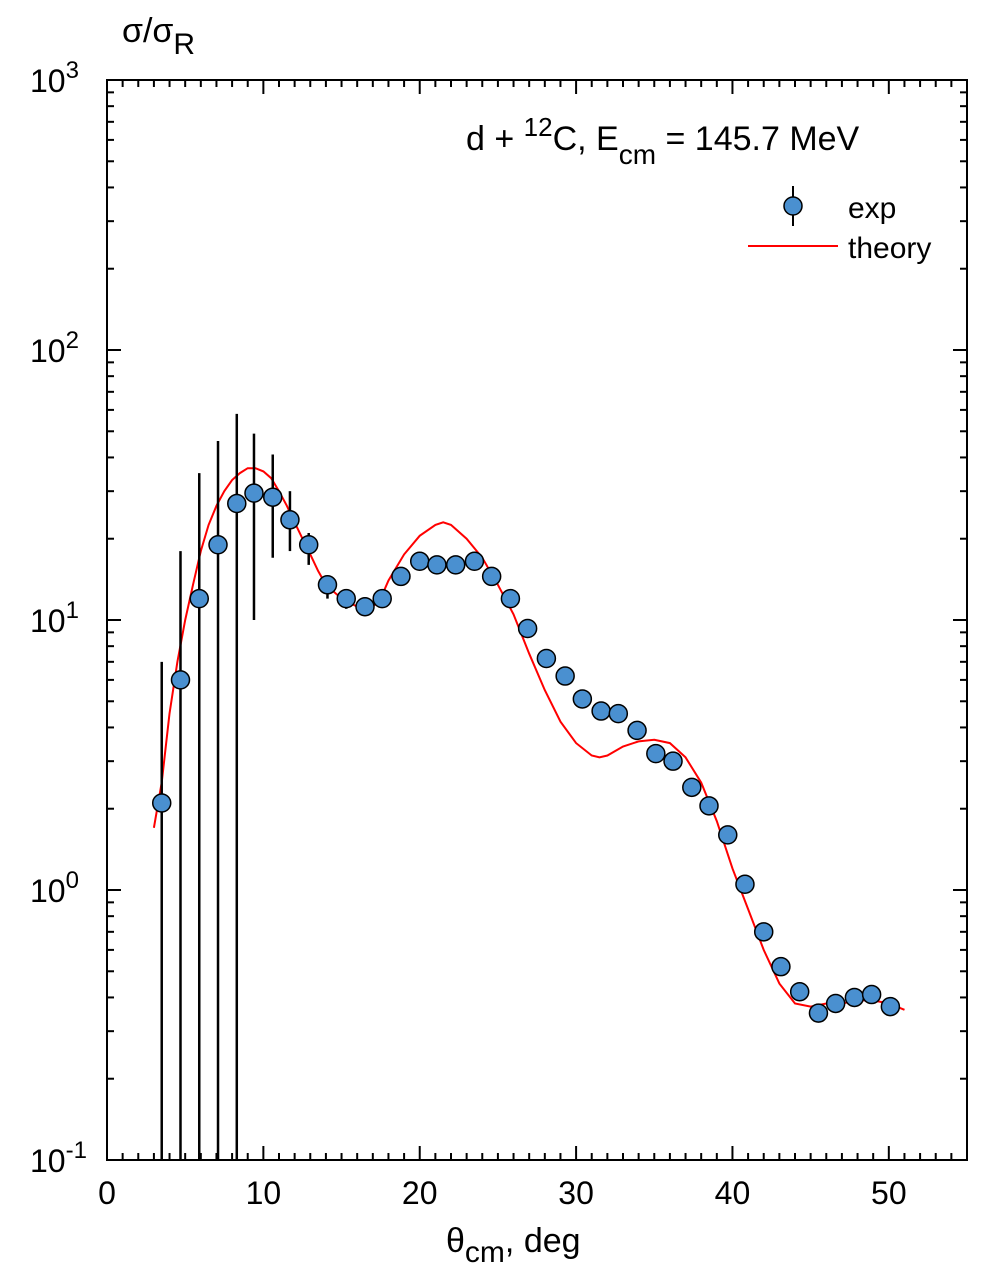  Describe the element at coordinates (758, 139) in the screenshot. I see `title-energy-value: = 145.7 MeV` at that location.